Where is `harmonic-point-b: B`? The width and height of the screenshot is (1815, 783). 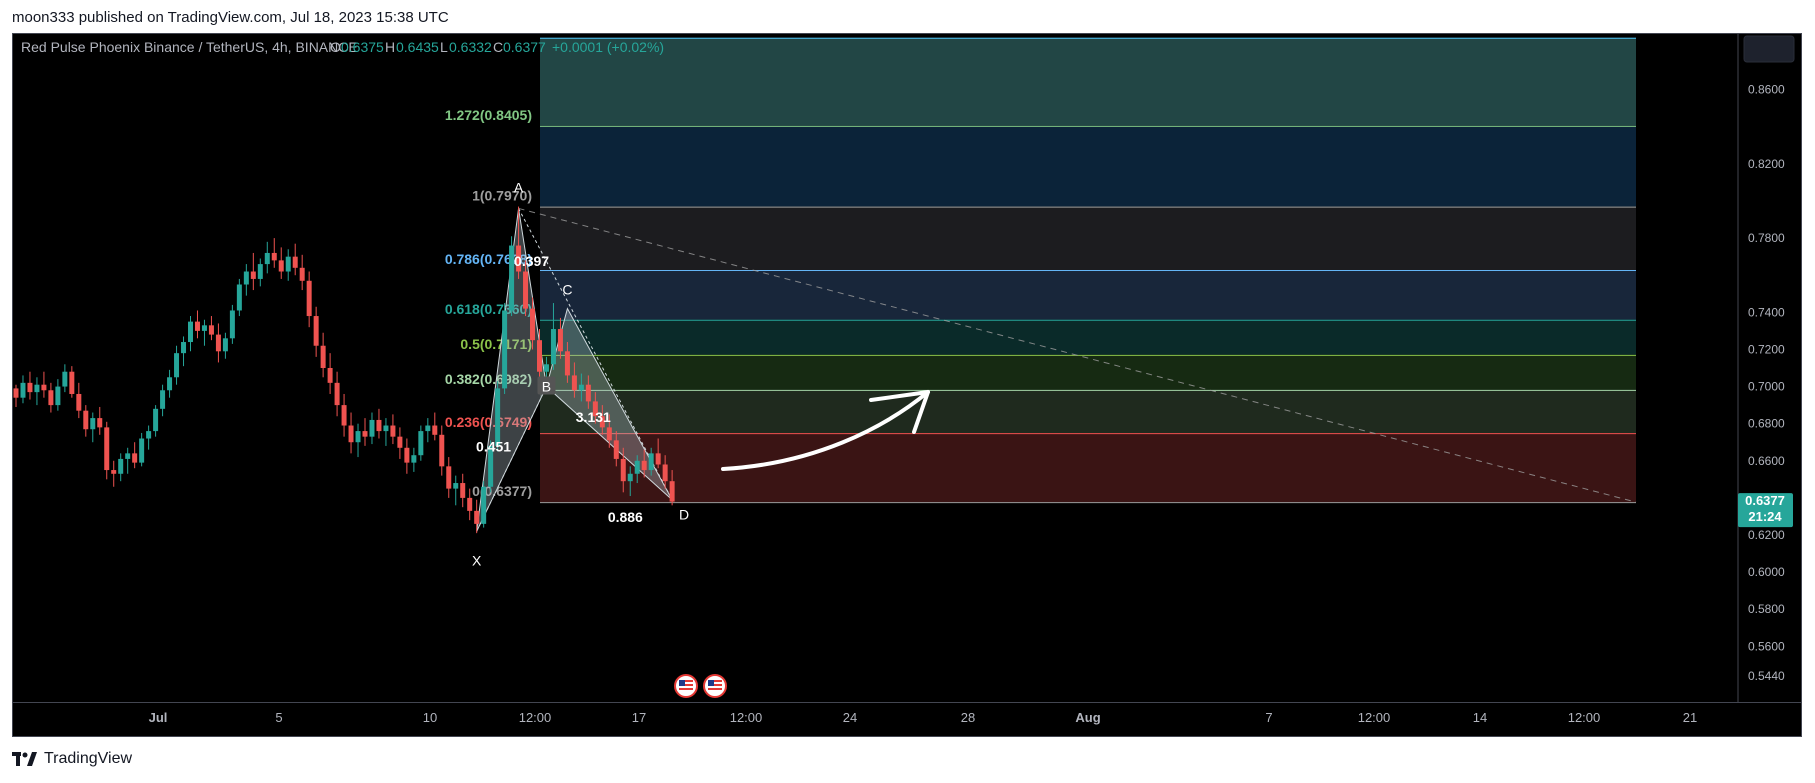 harmonic-point-b: B is located at coordinates (546, 387).